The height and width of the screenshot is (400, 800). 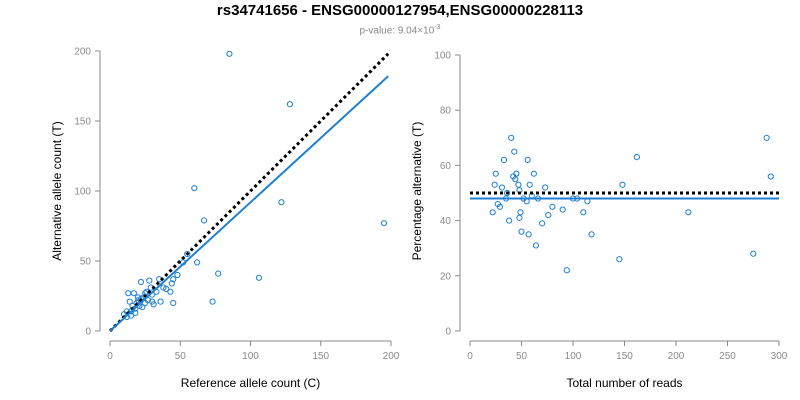 What do you see at coordinates (250, 356) in the screenshot?
I see `left-x-tick-label: 100` at bounding box center [250, 356].